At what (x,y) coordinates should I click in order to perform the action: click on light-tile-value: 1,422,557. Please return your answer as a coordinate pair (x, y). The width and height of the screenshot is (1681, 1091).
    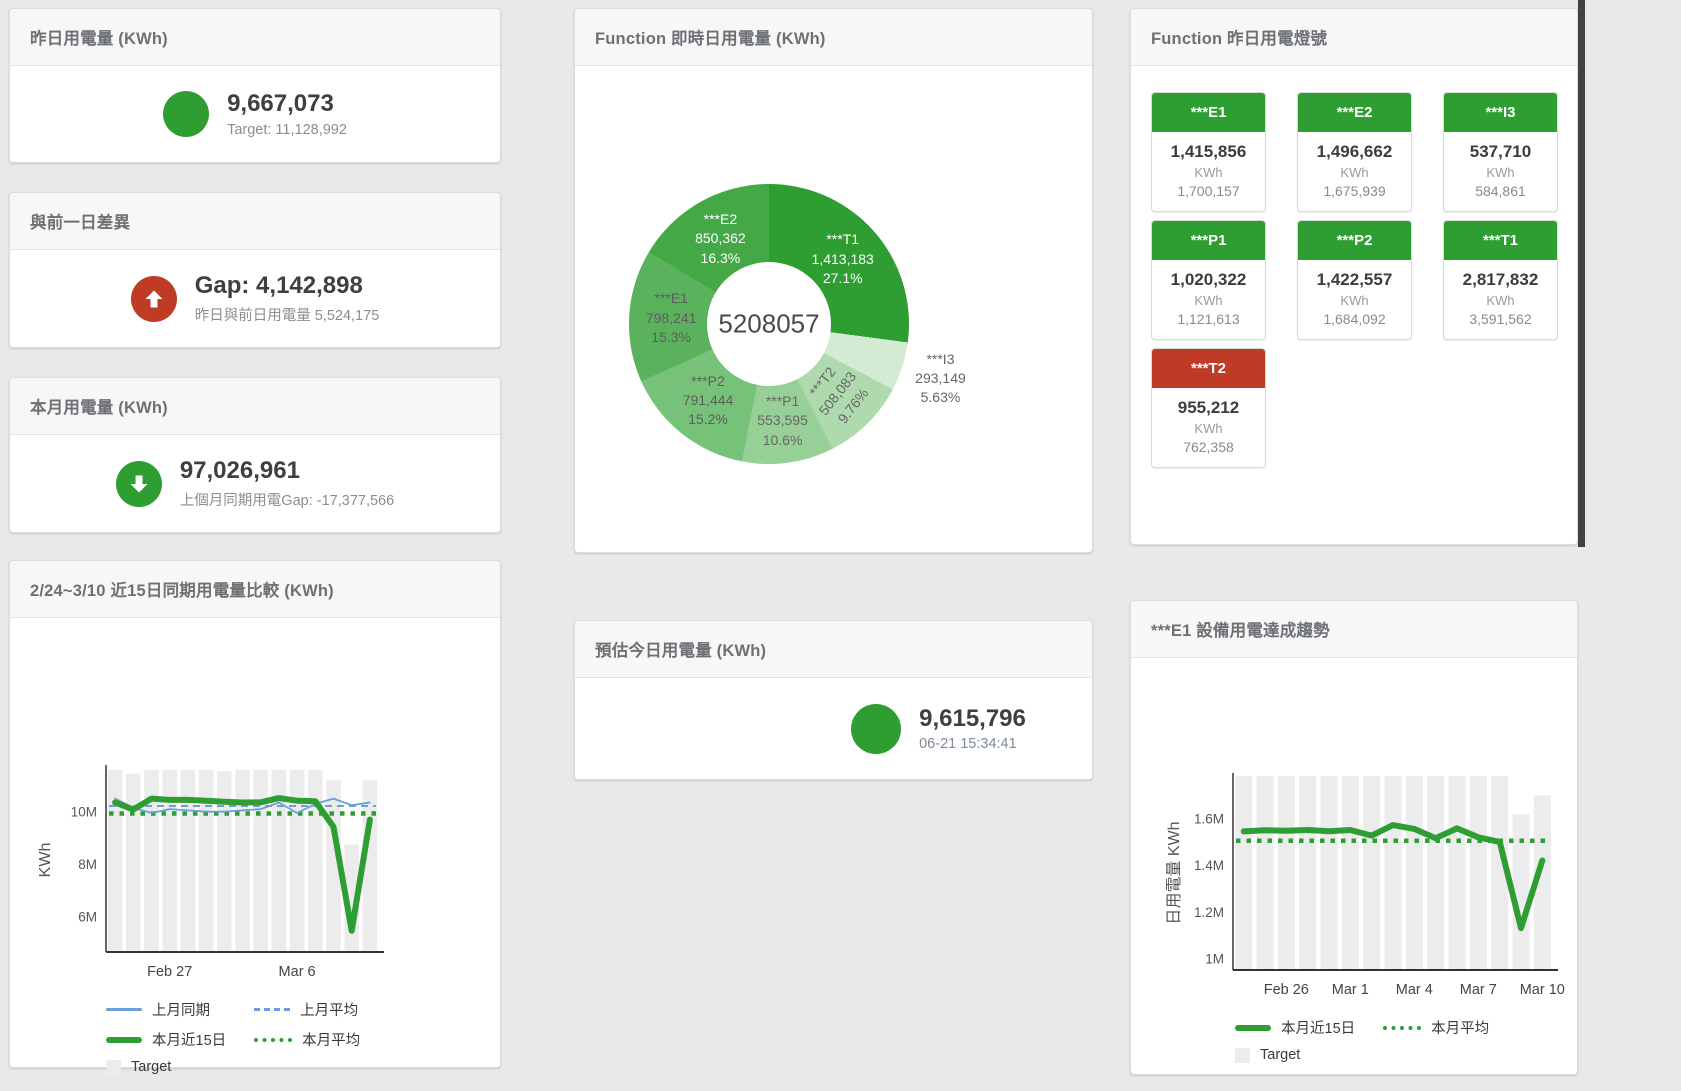
    Looking at the image, I should click on (1354, 279).